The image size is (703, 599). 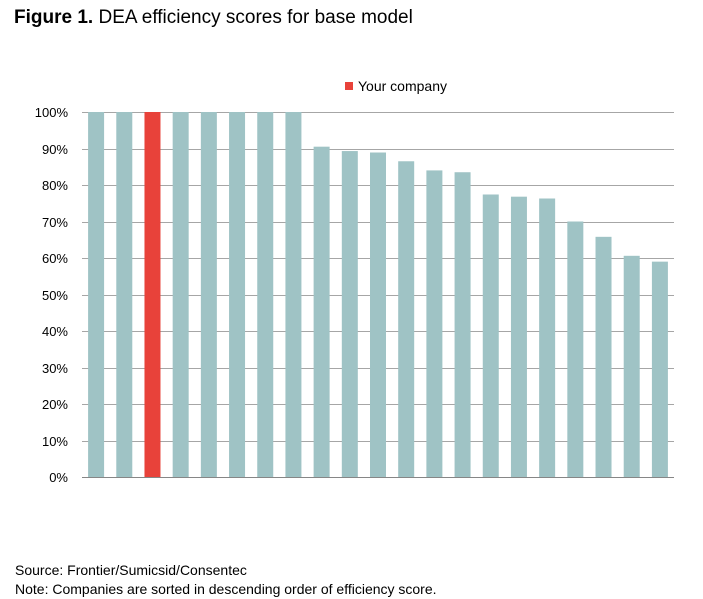 I want to click on source-note: Source: Frontier/Sumicsid/Consentec, so click(x=131, y=570).